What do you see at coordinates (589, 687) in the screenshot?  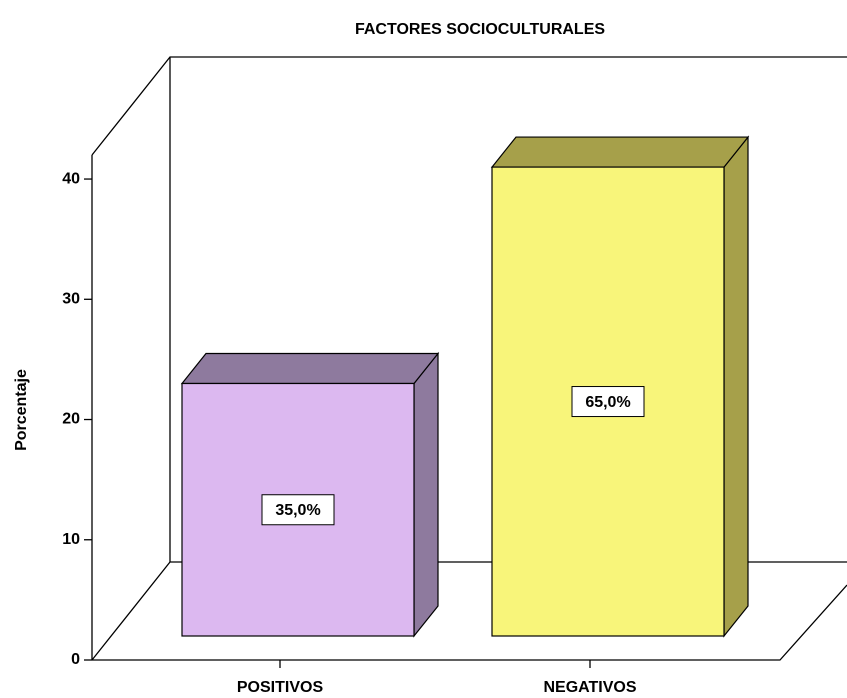 I see `x-tick-label: NEGATIVOS` at bounding box center [589, 687].